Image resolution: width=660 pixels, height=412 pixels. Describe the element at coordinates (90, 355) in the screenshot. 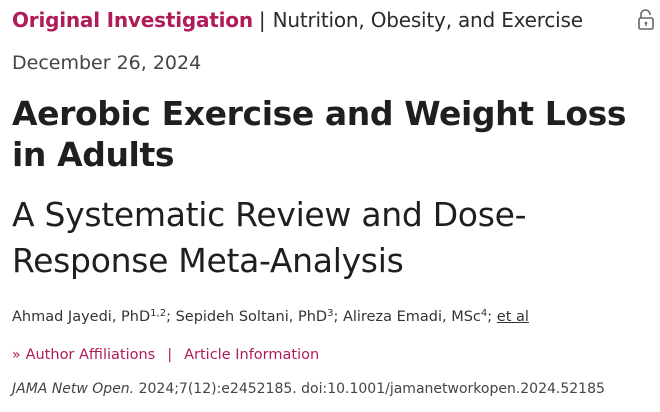

I see `author-affiliations-link: Author Affiliations` at that location.